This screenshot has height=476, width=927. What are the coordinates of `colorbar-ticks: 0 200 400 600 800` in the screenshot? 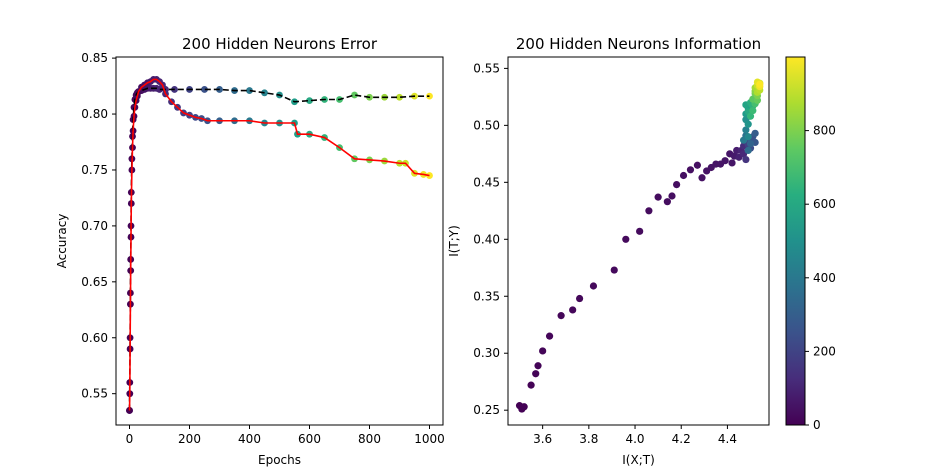 It's located at (820, 278).